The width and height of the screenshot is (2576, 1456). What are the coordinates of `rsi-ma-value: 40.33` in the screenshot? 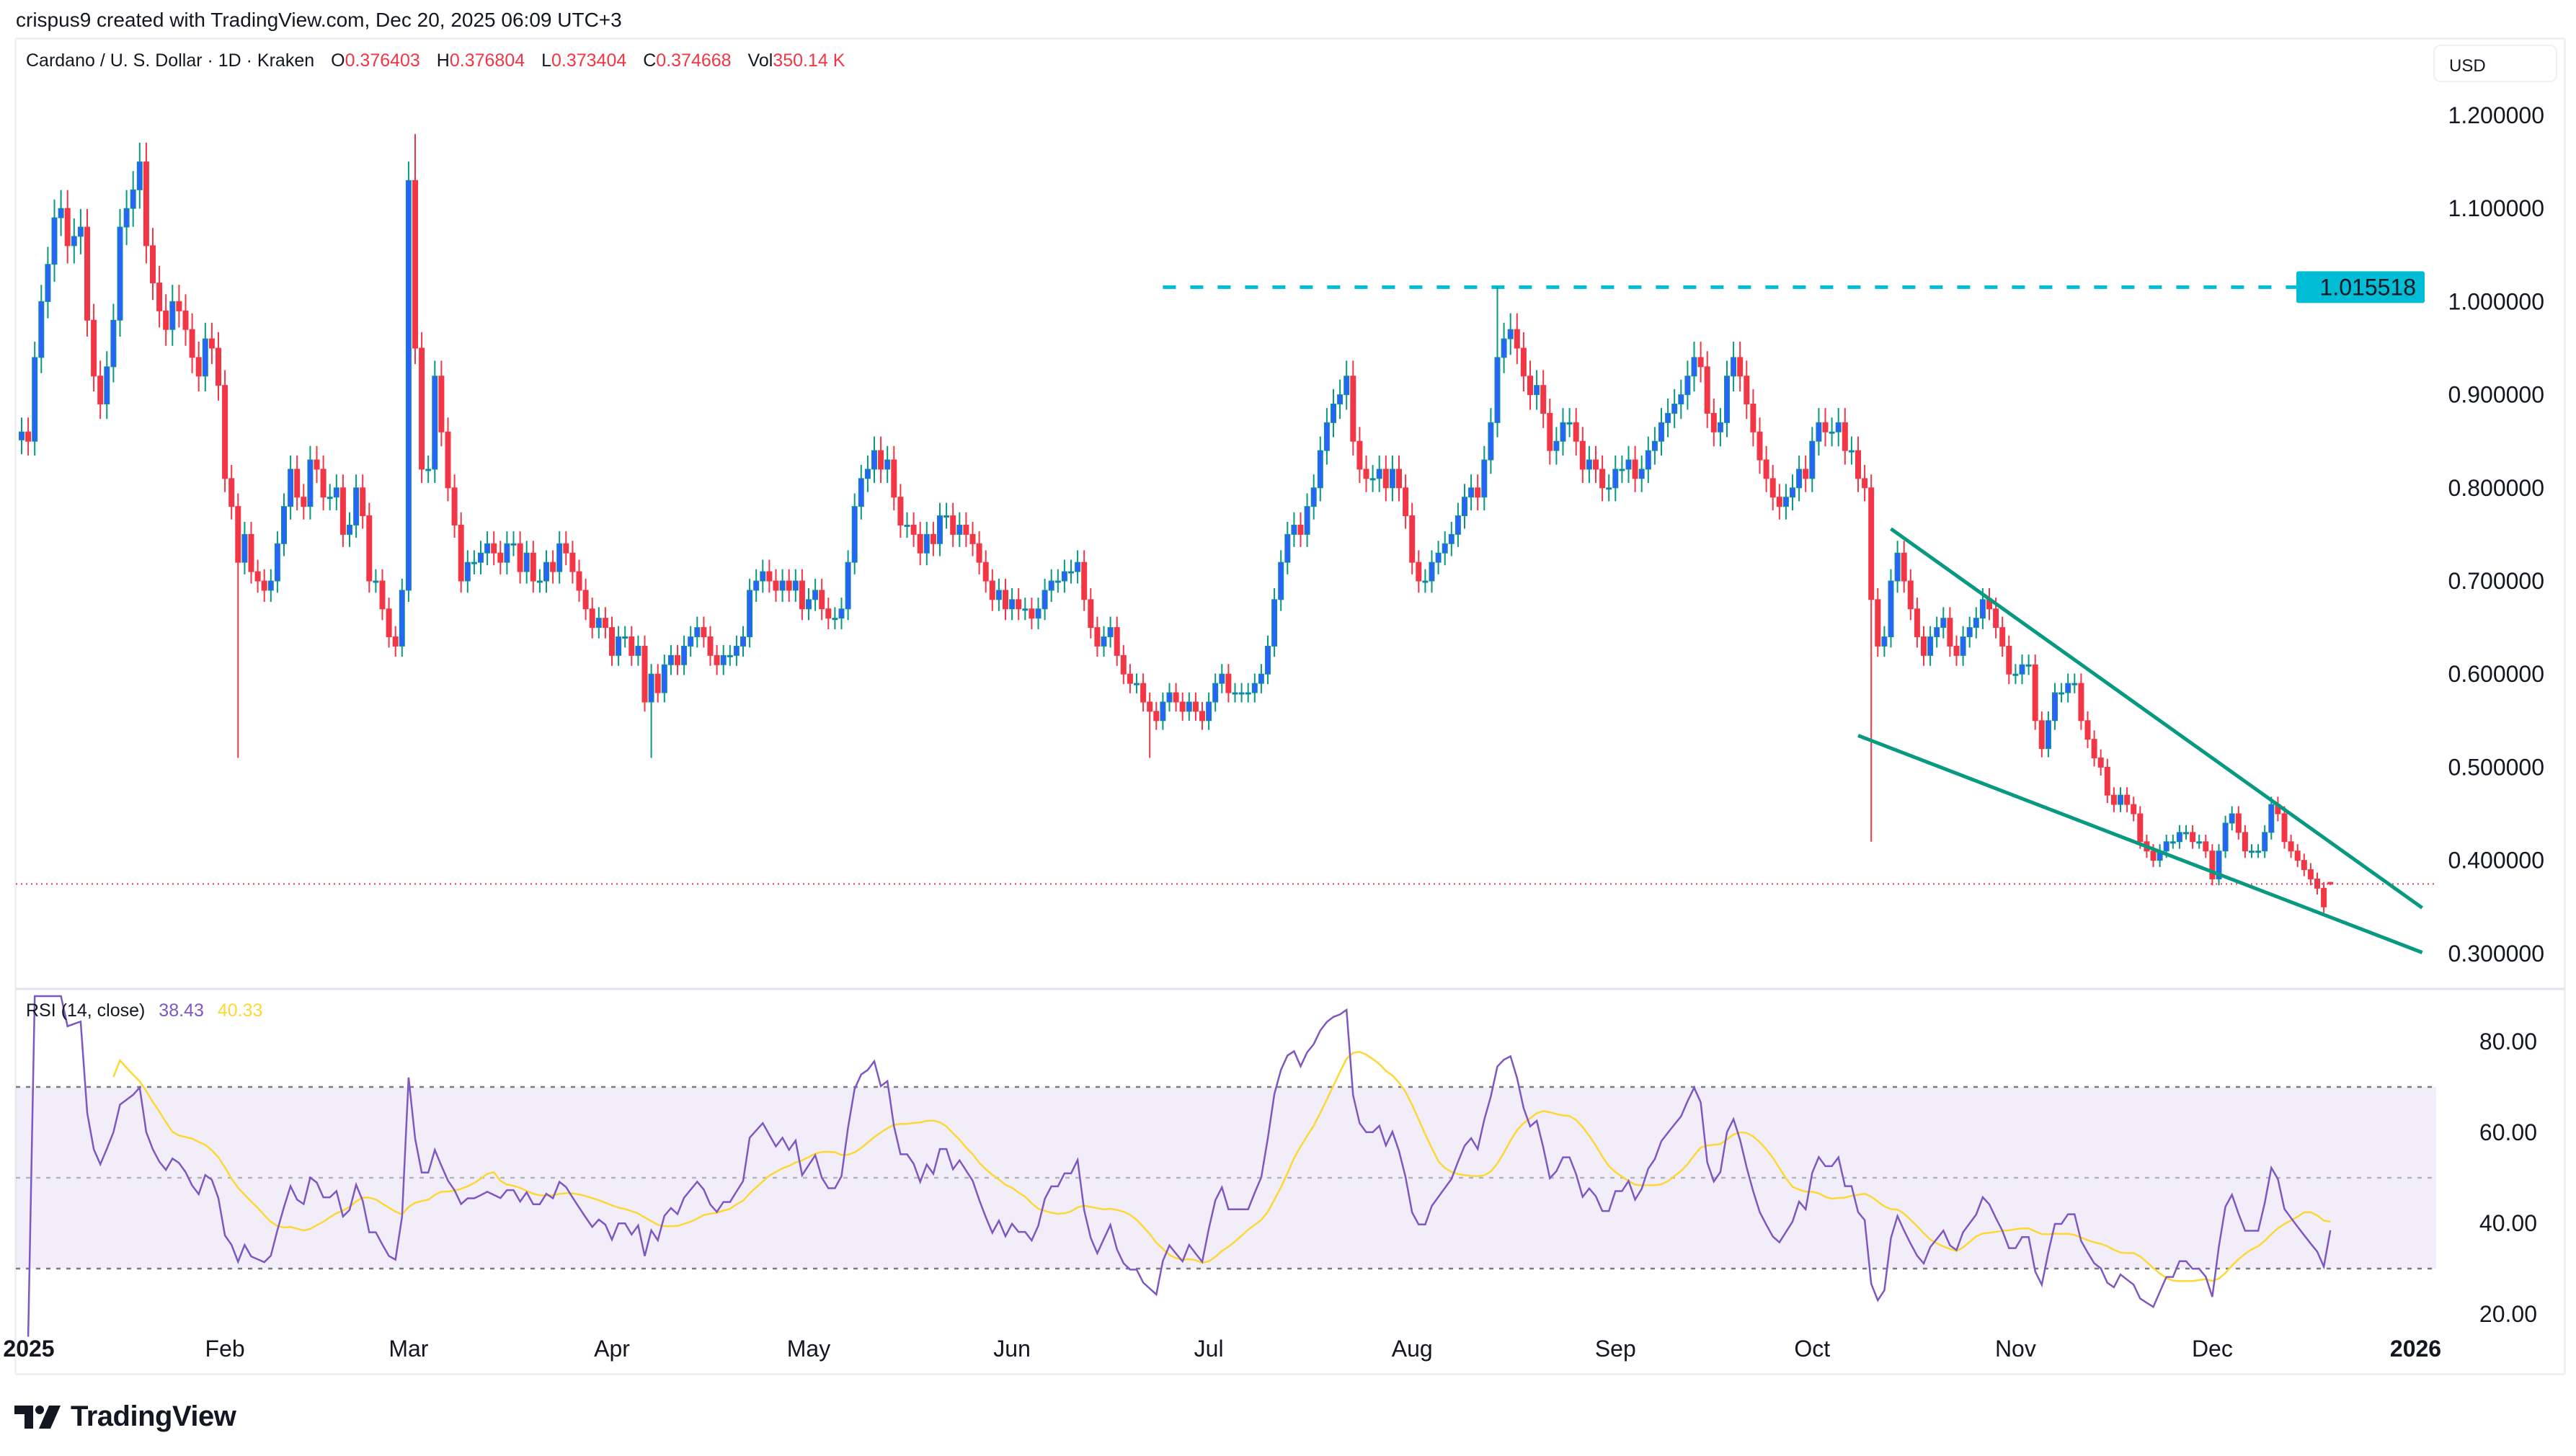 It's located at (240, 1010).